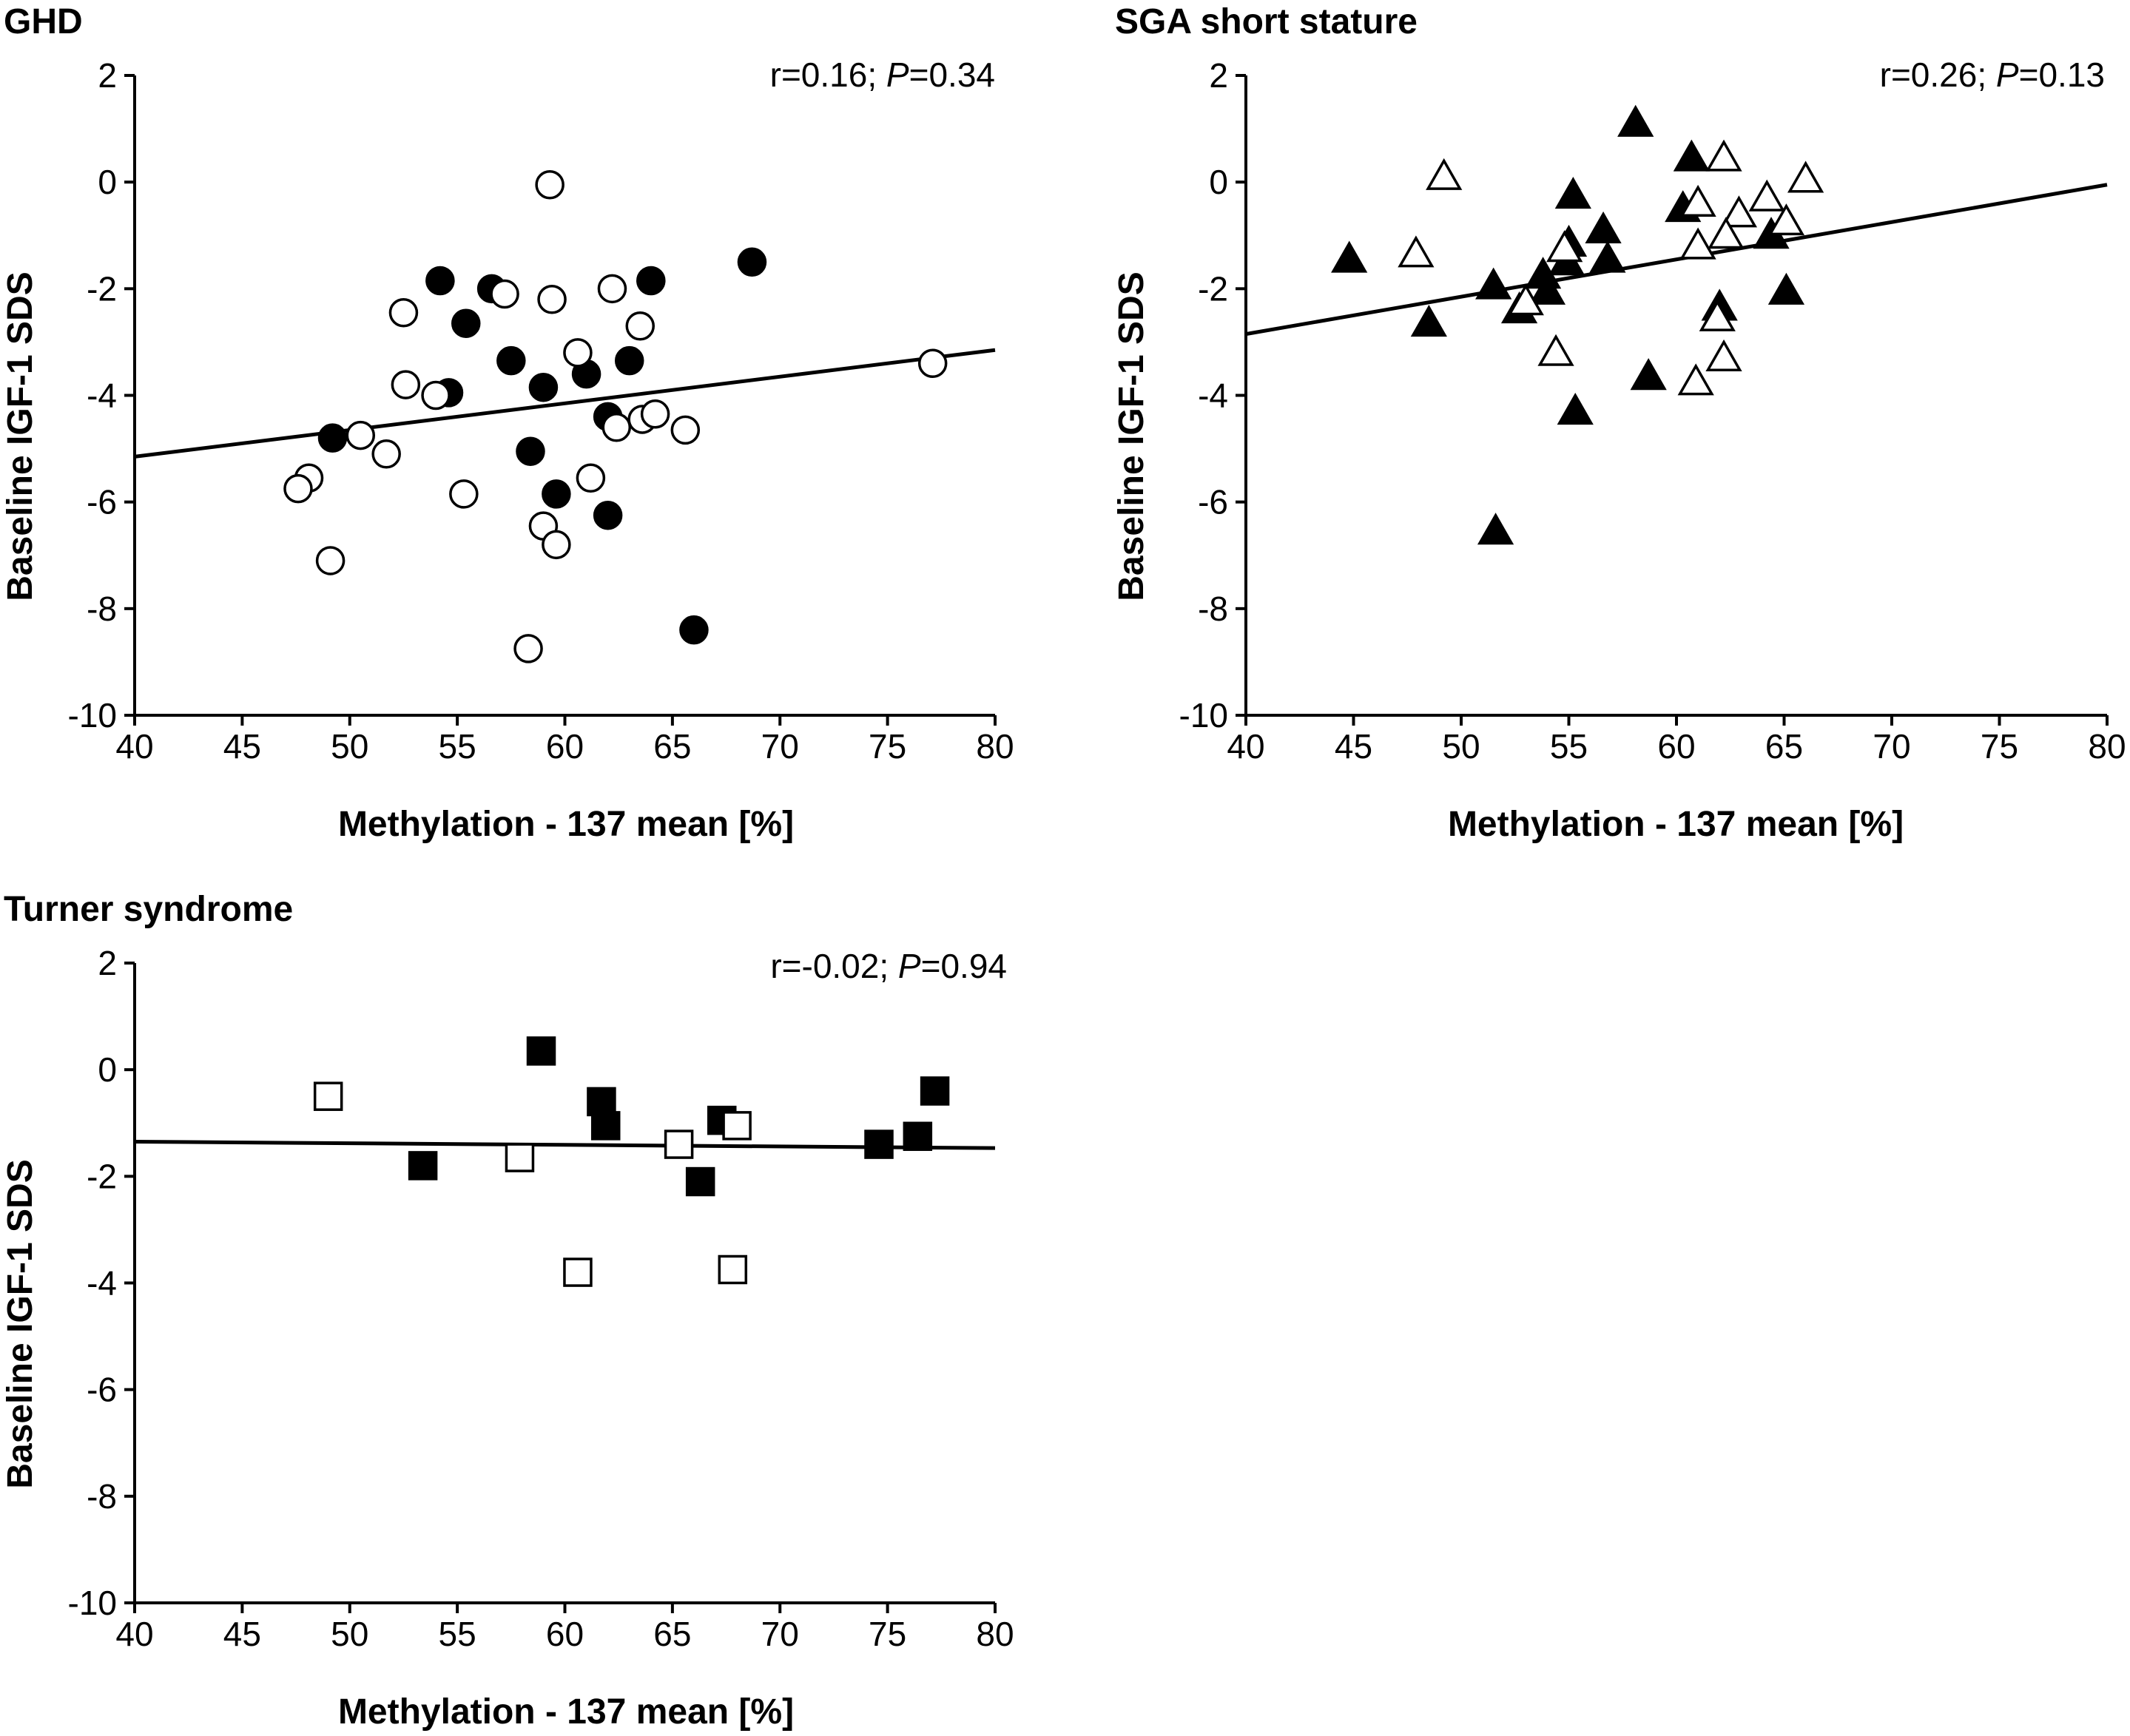 This screenshot has width=2130, height=1736. What do you see at coordinates (564, 396) in the screenshot?
I see `ghd-axes` at bounding box center [564, 396].